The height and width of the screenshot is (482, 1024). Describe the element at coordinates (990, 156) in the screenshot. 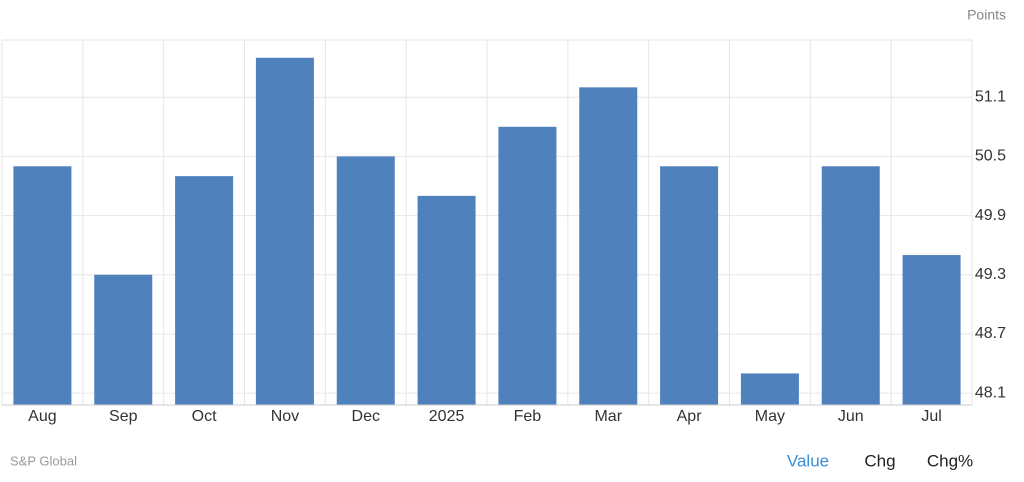

I see `y-tick-label: 50.5` at that location.